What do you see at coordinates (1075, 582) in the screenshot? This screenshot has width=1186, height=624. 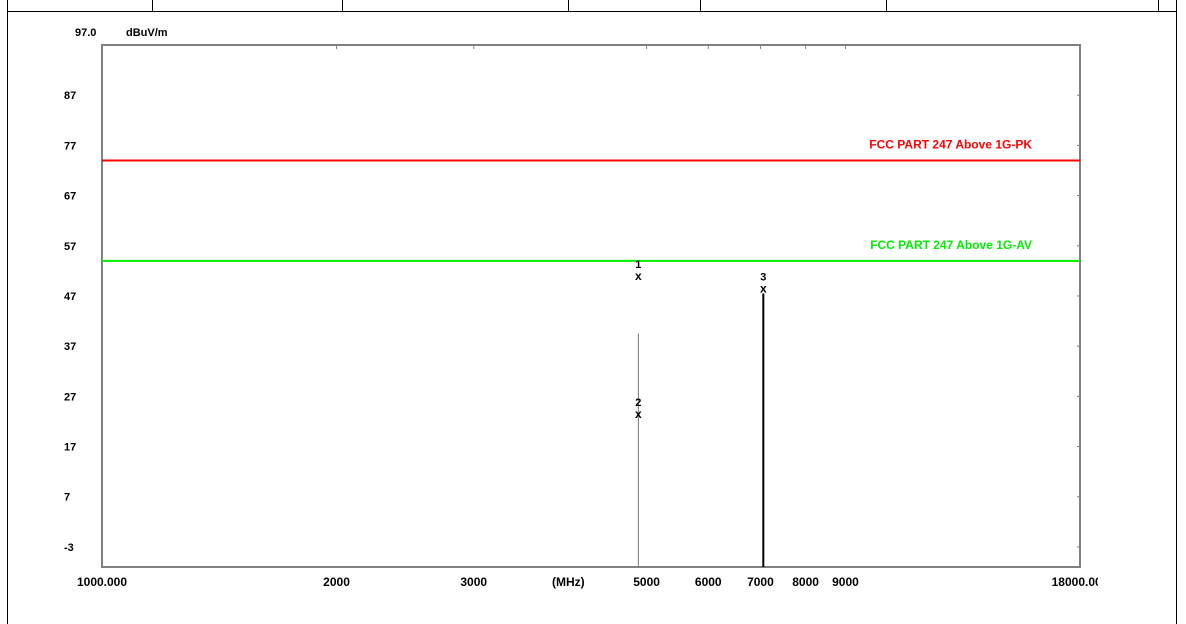 I see `x-tick-label: 18000.000` at bounding box center [1075, 582].